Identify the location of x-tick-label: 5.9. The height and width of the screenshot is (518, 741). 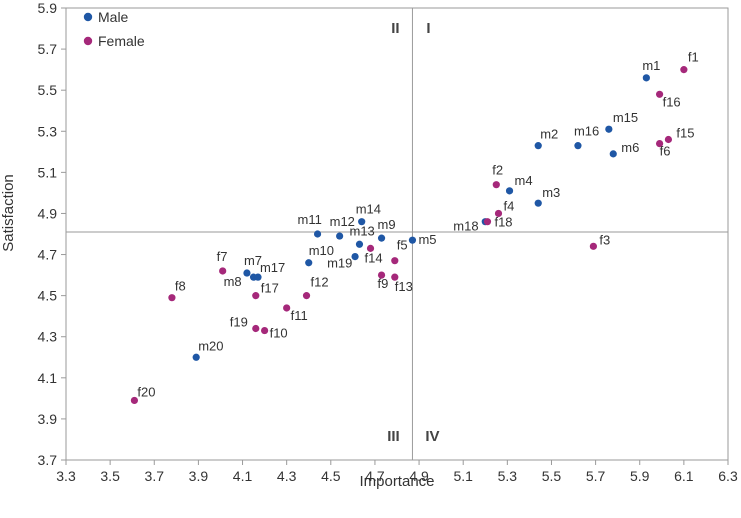
(640, 476).